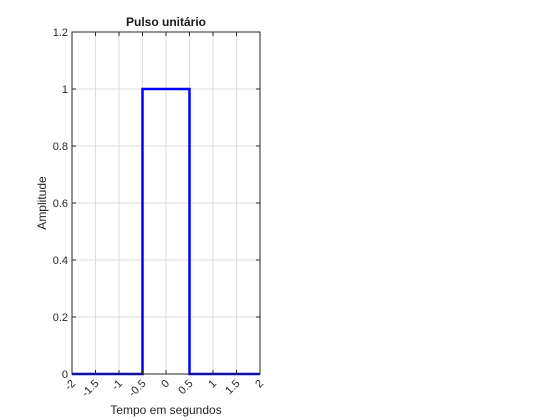 This screenshot has width=560, height=420. Describe the element at coordinates (60, 147) in the screenshot. I see `y-tick-label: 0.8` at that location.